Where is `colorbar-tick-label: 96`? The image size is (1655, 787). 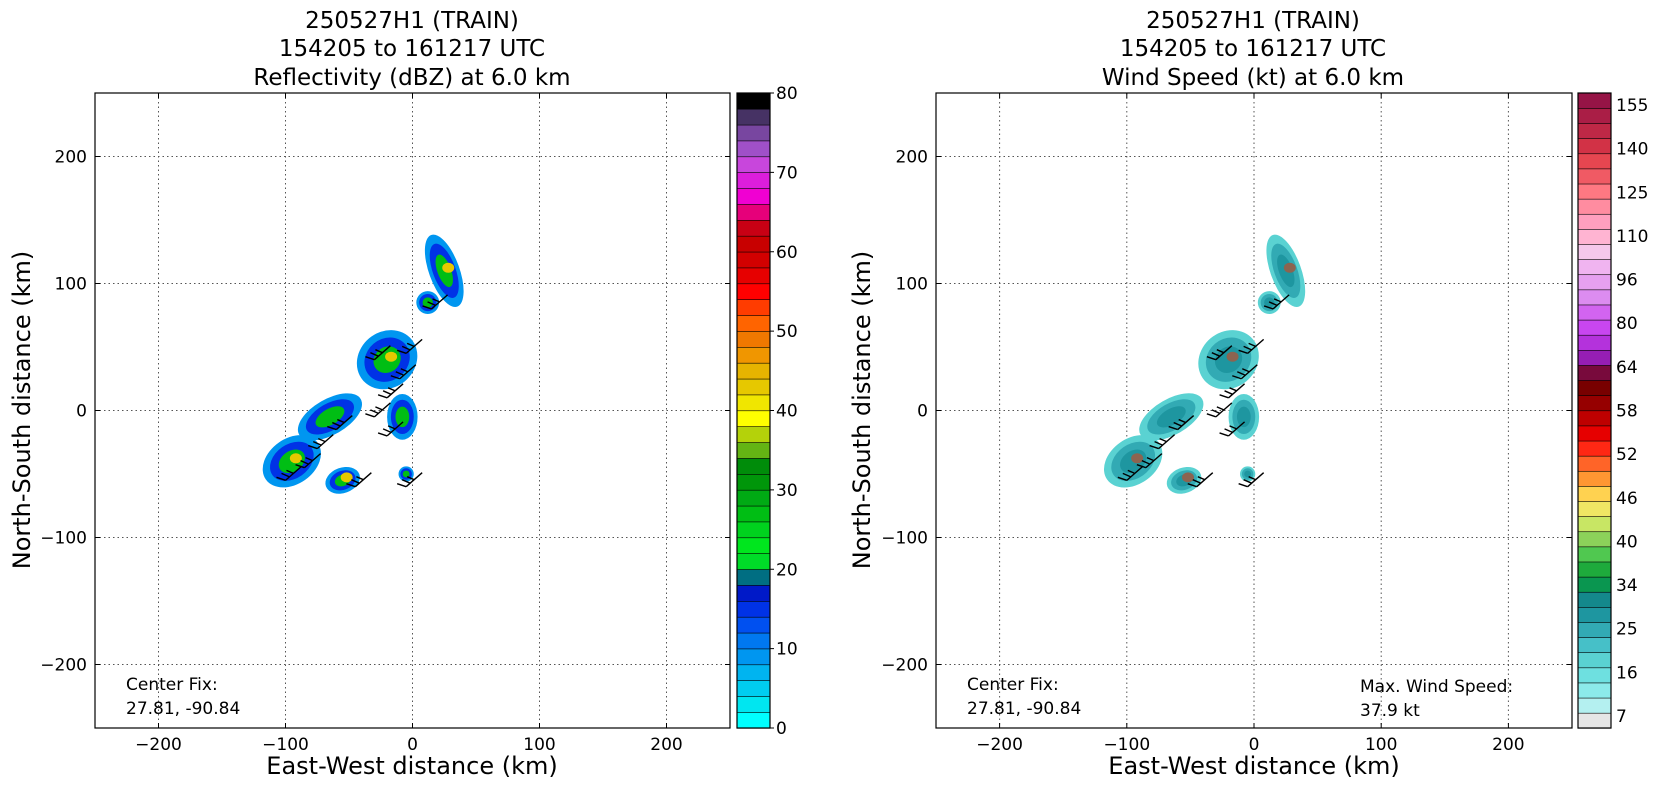
colorbar-tick-label: 96 is located at coordinates (1627, 281).